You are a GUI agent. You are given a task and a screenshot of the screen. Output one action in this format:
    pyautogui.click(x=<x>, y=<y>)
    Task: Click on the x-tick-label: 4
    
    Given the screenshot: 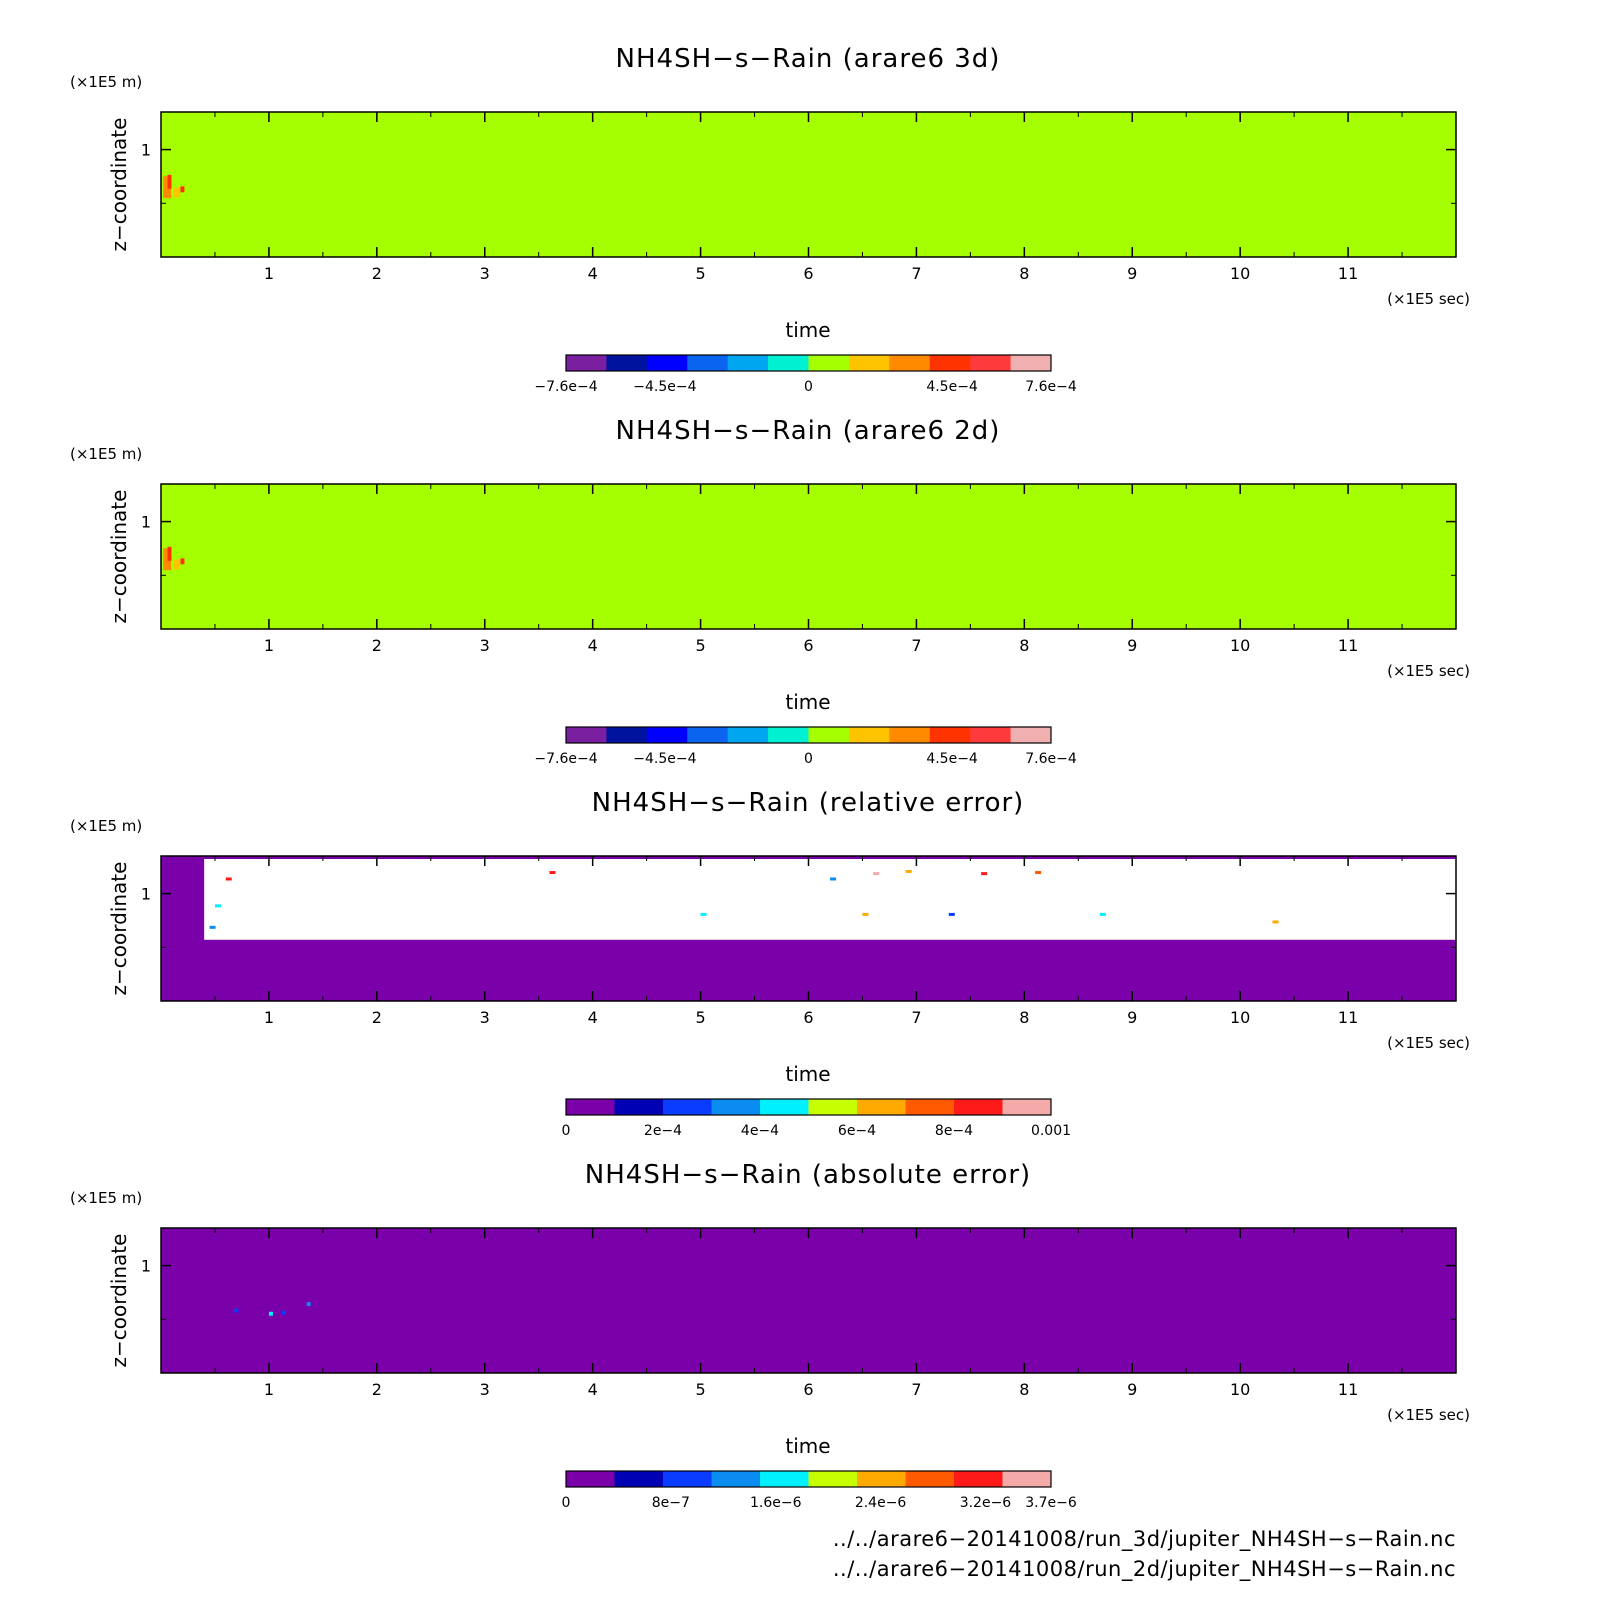 What is the action you would take?
    pyautogui.click(x=593, y=1389)
    